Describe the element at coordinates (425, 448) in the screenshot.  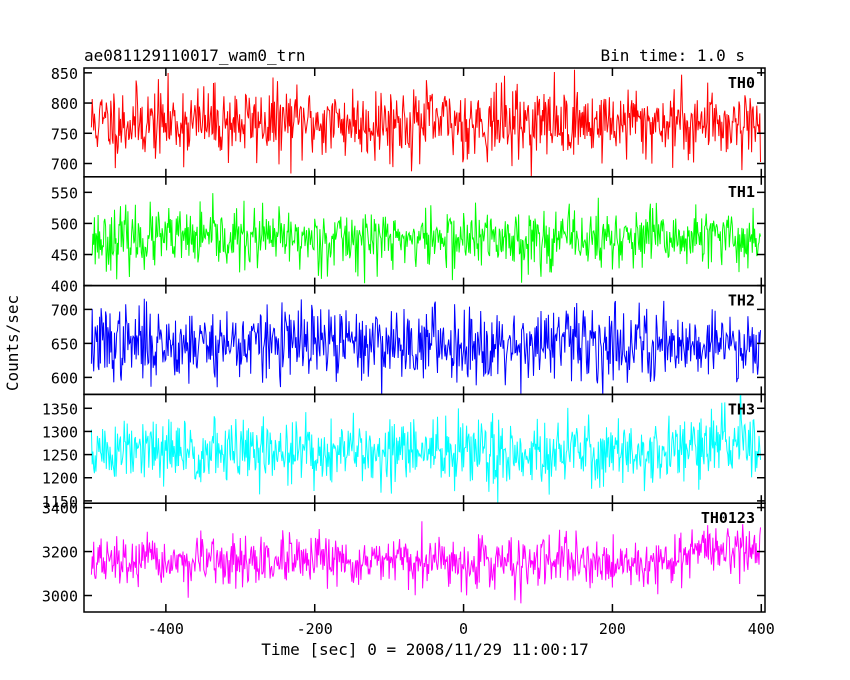
I see `series-line-th3` at that location.